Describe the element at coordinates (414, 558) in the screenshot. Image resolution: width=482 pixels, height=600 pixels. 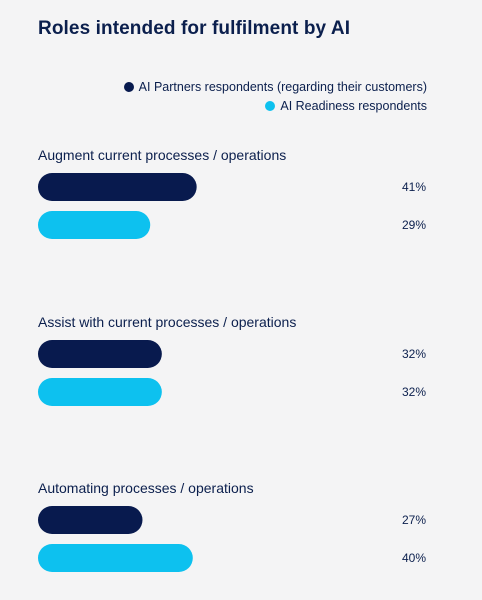
I see `data-label: 40%` at that location.